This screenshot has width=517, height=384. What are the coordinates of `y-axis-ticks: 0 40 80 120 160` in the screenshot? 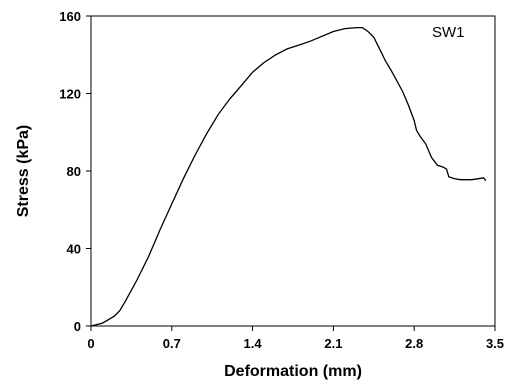 It's located at (75, 171).